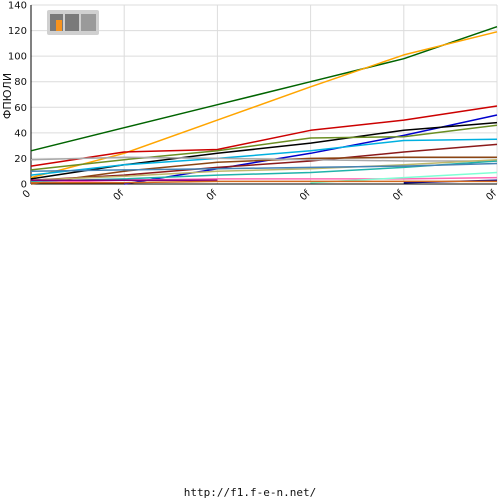 The height and width of the screenshot is (500, 500). What do you see at coordinates (250, 492) in the screenshot?
I see `footer-url: http://f1.f-e-n.net/` at bounding box center [250, 492].